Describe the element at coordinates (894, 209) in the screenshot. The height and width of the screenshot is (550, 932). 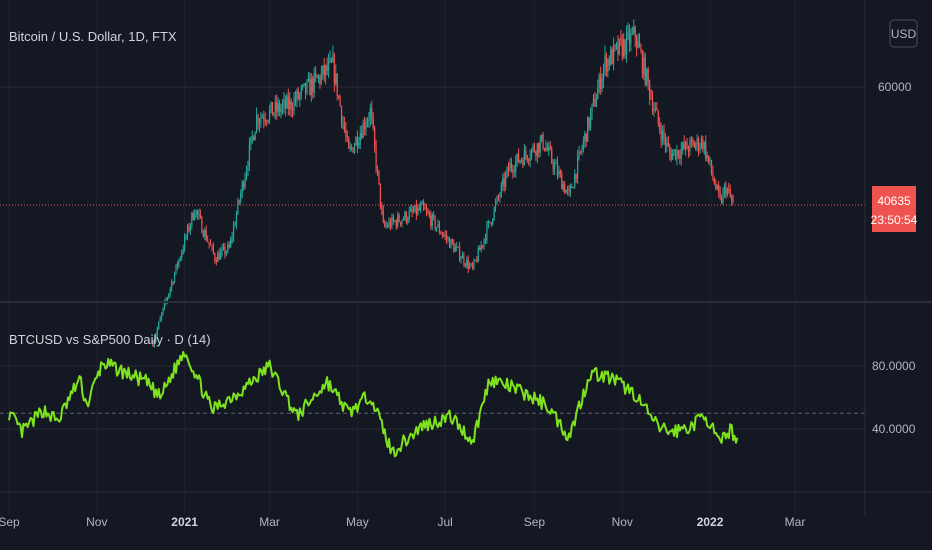
I see `price-badge-bg` at that location.